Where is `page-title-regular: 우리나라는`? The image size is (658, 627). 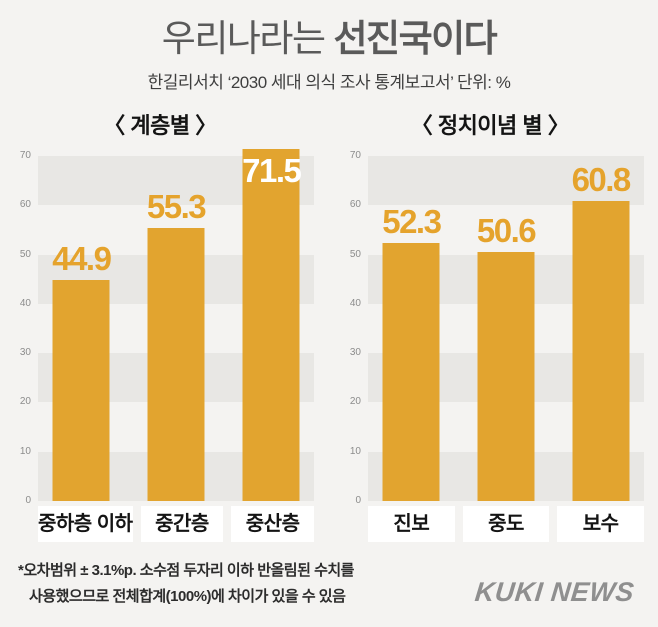 page-title-regular: 우리나라는 is located at coordinates (243, 38).